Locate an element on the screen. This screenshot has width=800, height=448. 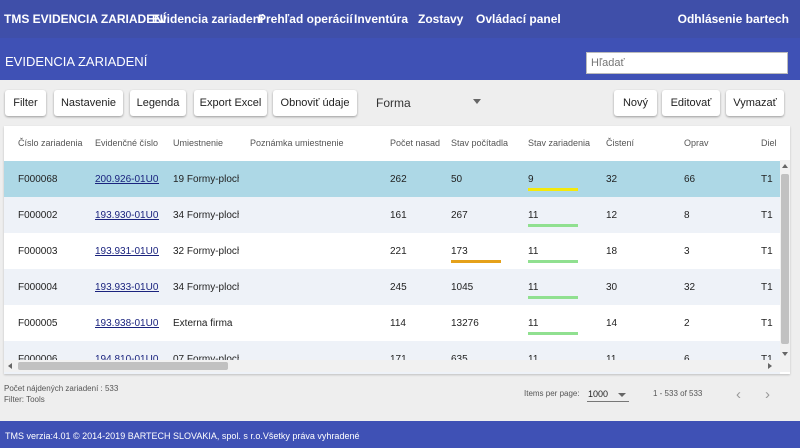
vertical-scrollbar is located at coordinates (785, 260).